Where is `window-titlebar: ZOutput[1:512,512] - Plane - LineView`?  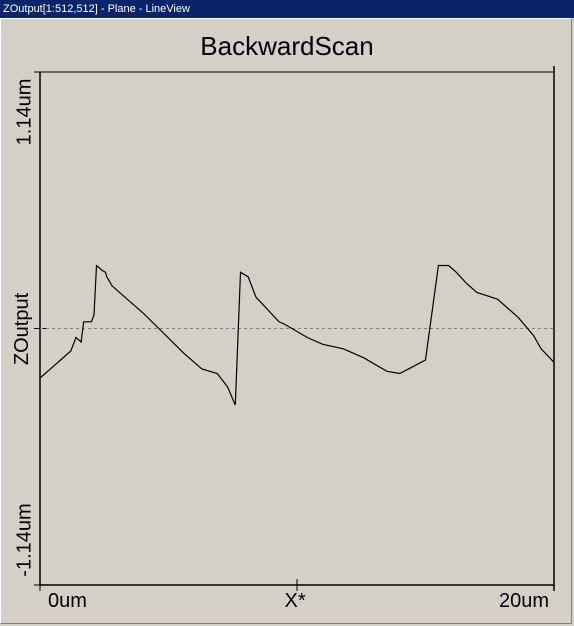
window-titlebar: ZOutput[1:512,512] - Plane - LineView is located at coordinates (287, 9).